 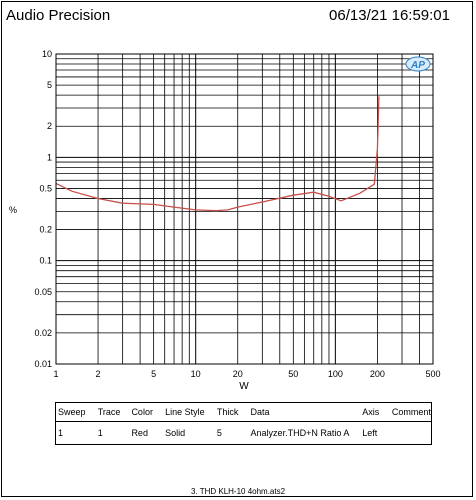 What do you see at coordinates (47, 54) in the screenshot?
I see `y-tick-label: 10` at bounding box center [47, 54].